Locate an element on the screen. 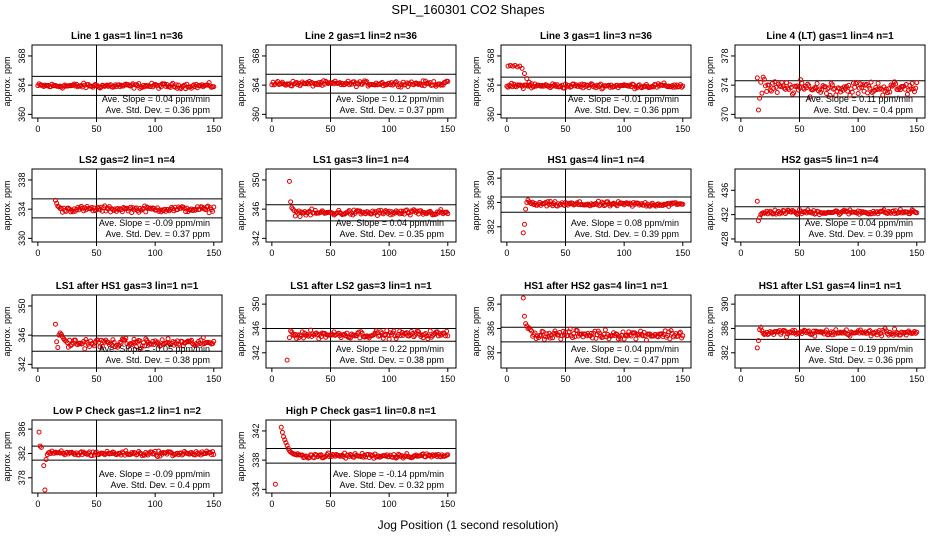  panel-title: LS1 gas=3 lin=1 n=4 is located at coordinates (361, 160).